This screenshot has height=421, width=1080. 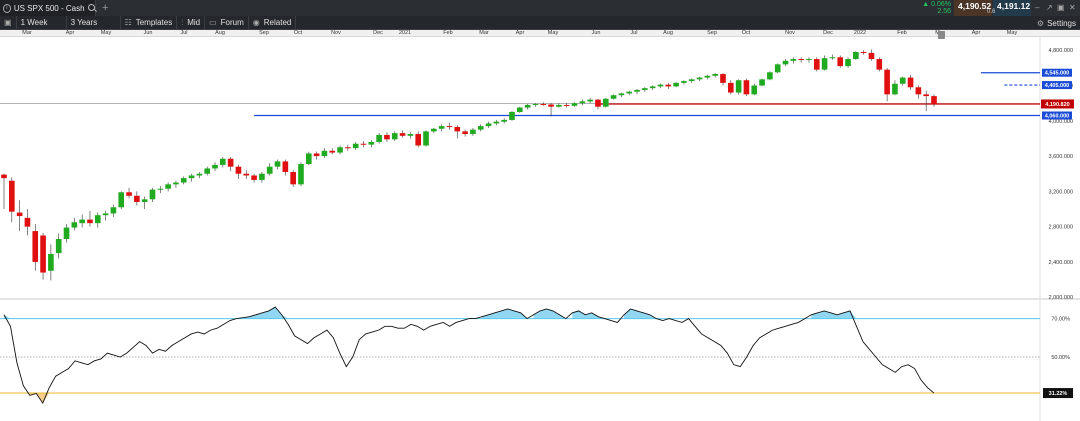 I want to click on rsi-current-tag, so click(x=1058, y=393).